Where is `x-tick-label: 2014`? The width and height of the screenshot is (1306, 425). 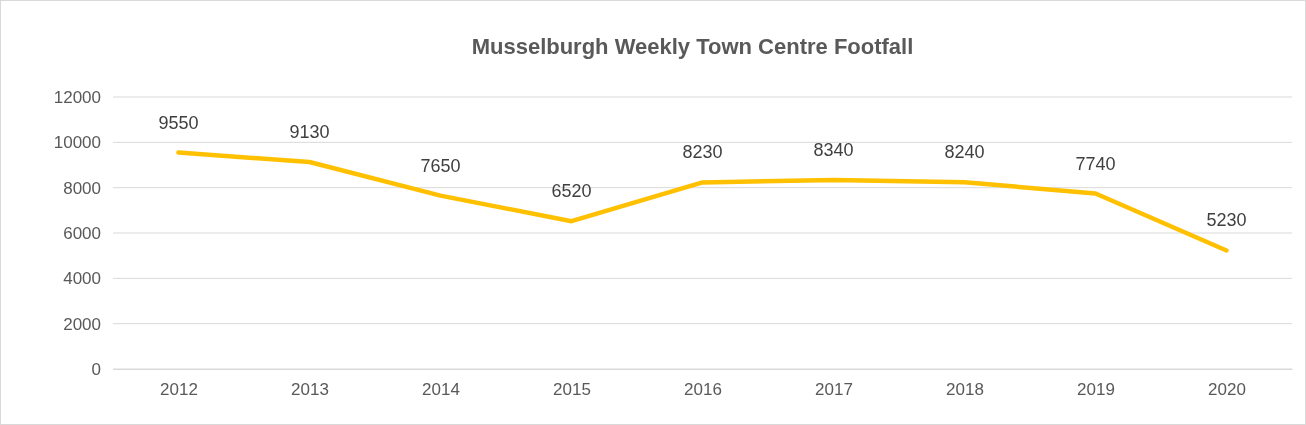 x-tick-label: 2014 is located at coordinates (441, 390).